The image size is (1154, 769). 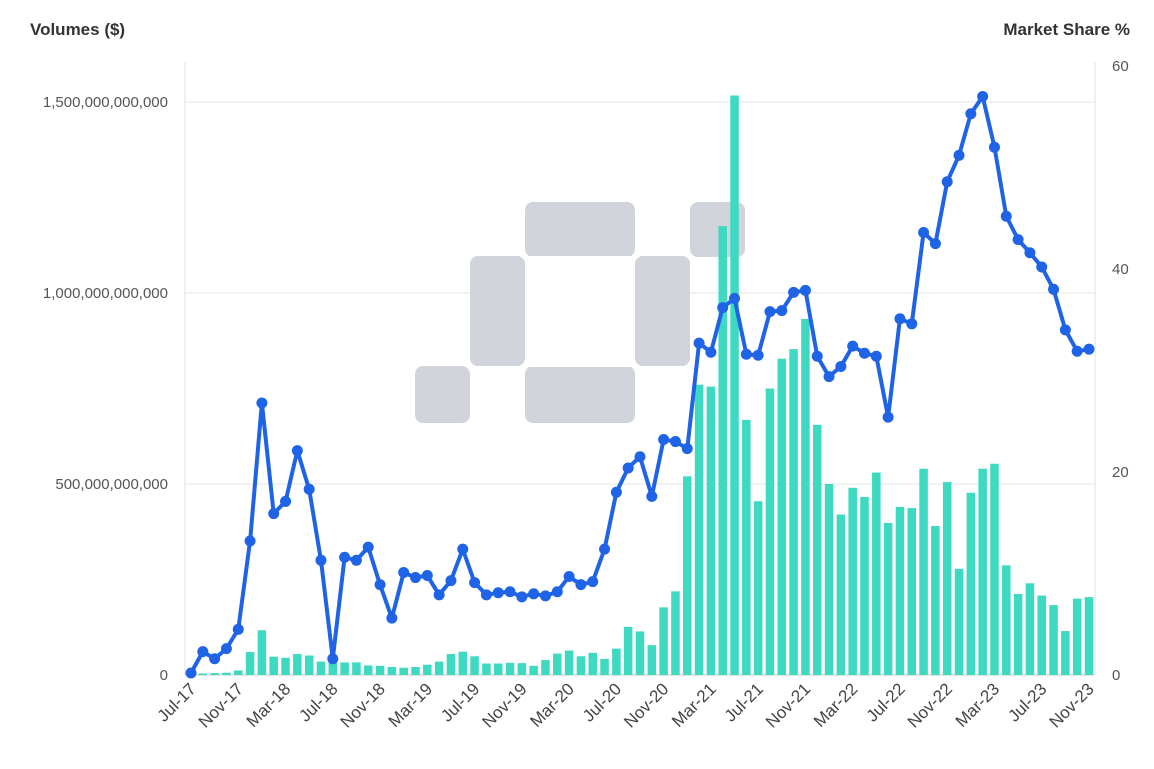 What do you see at coordinates (177, 702) in the screenshot?
I see `x-tick-label: Jul-17` at bounding box center [177, 702].